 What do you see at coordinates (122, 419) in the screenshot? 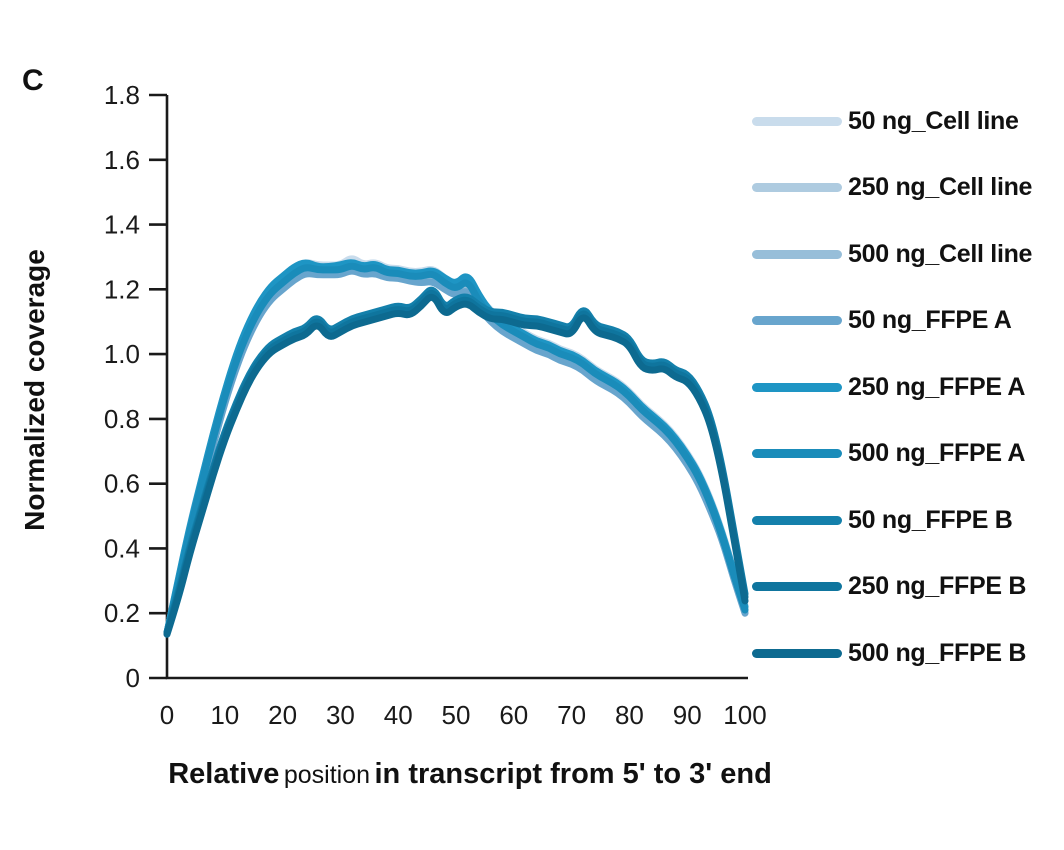
I see `y-tick-label: 0.8` at bounding box center [122, 419].